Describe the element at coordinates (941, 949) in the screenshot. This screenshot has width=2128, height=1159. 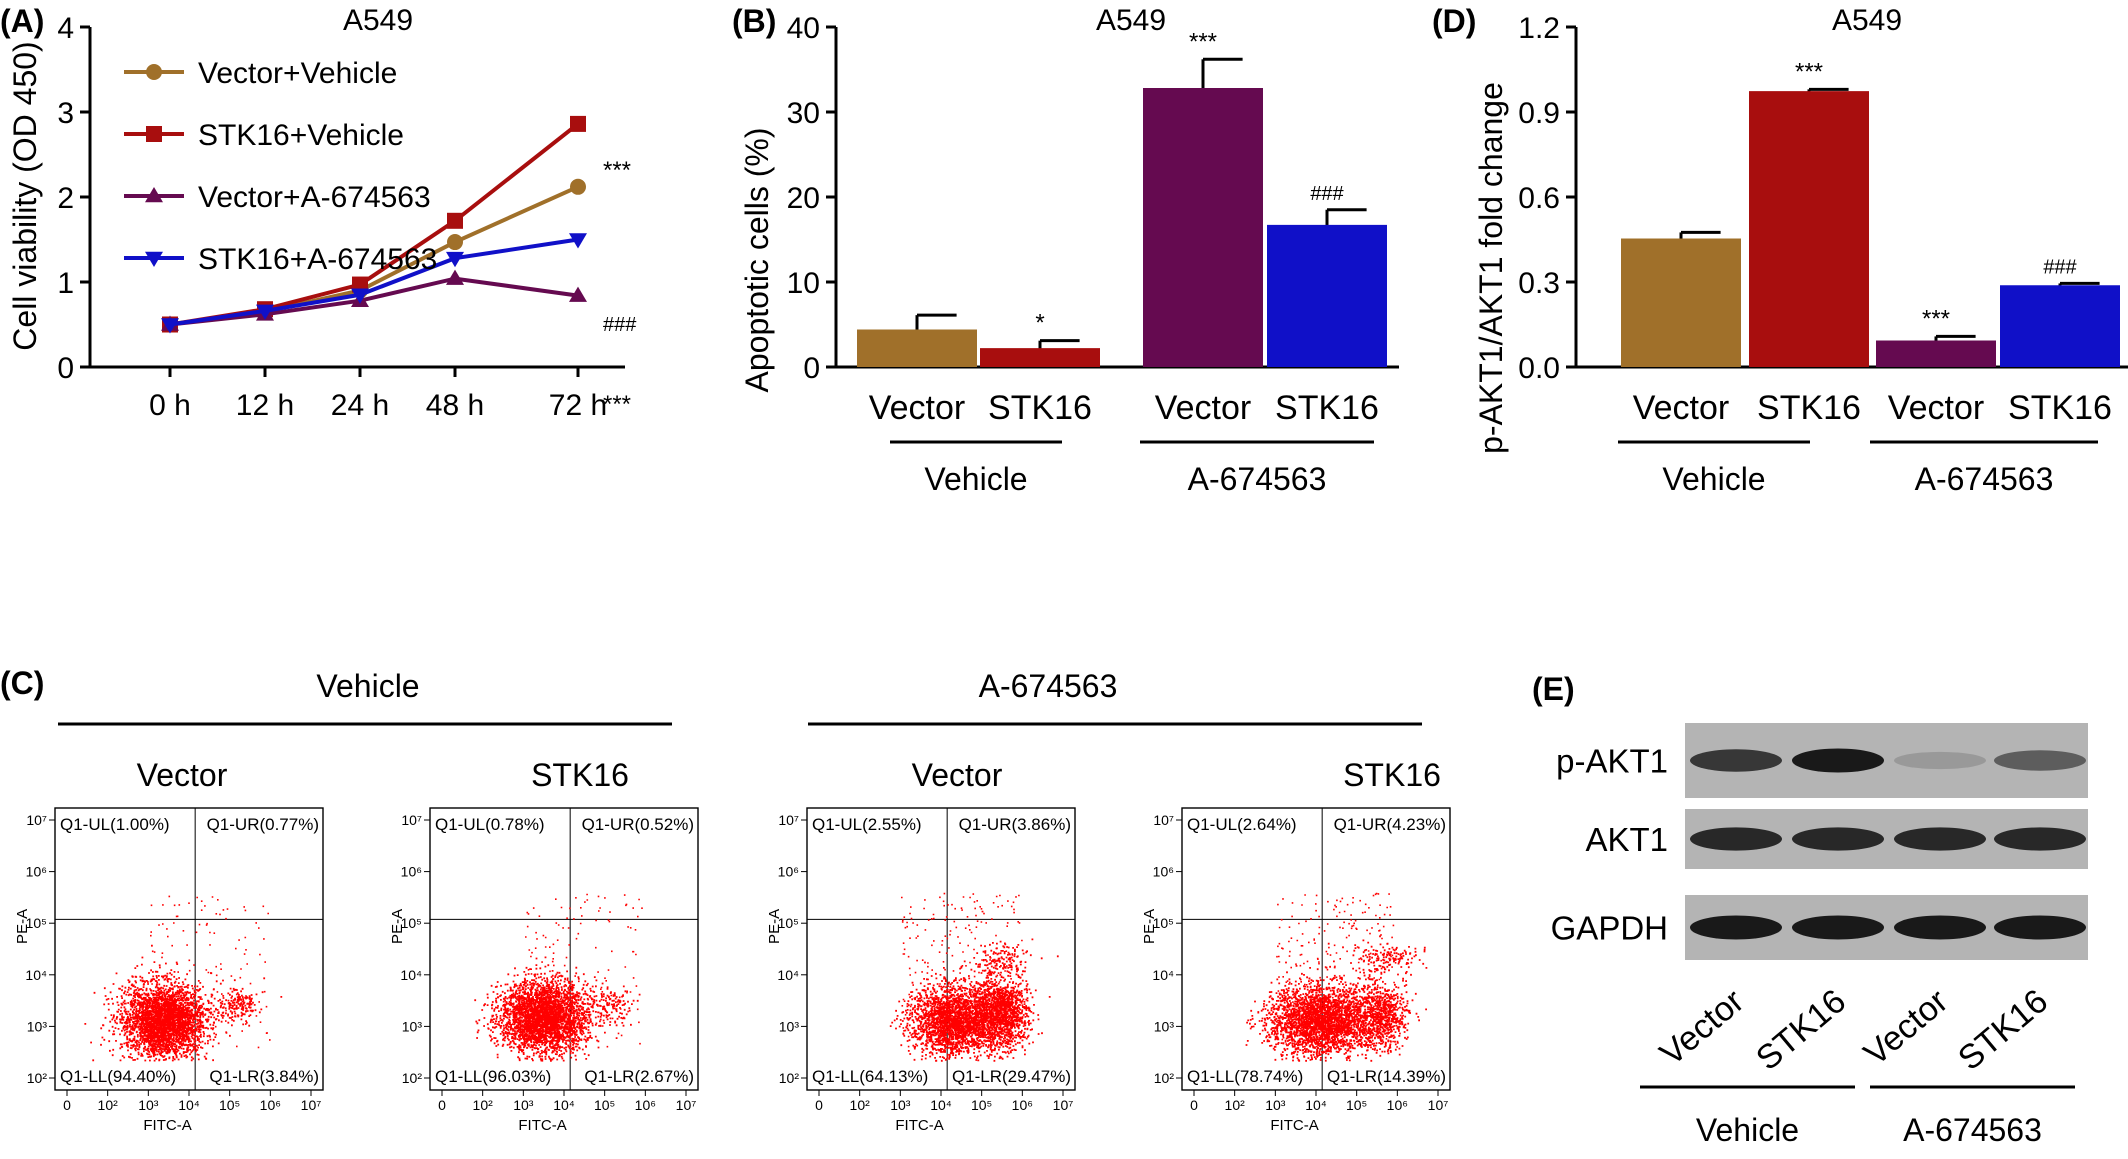
I see `panel-c-plot-frame` at that location.